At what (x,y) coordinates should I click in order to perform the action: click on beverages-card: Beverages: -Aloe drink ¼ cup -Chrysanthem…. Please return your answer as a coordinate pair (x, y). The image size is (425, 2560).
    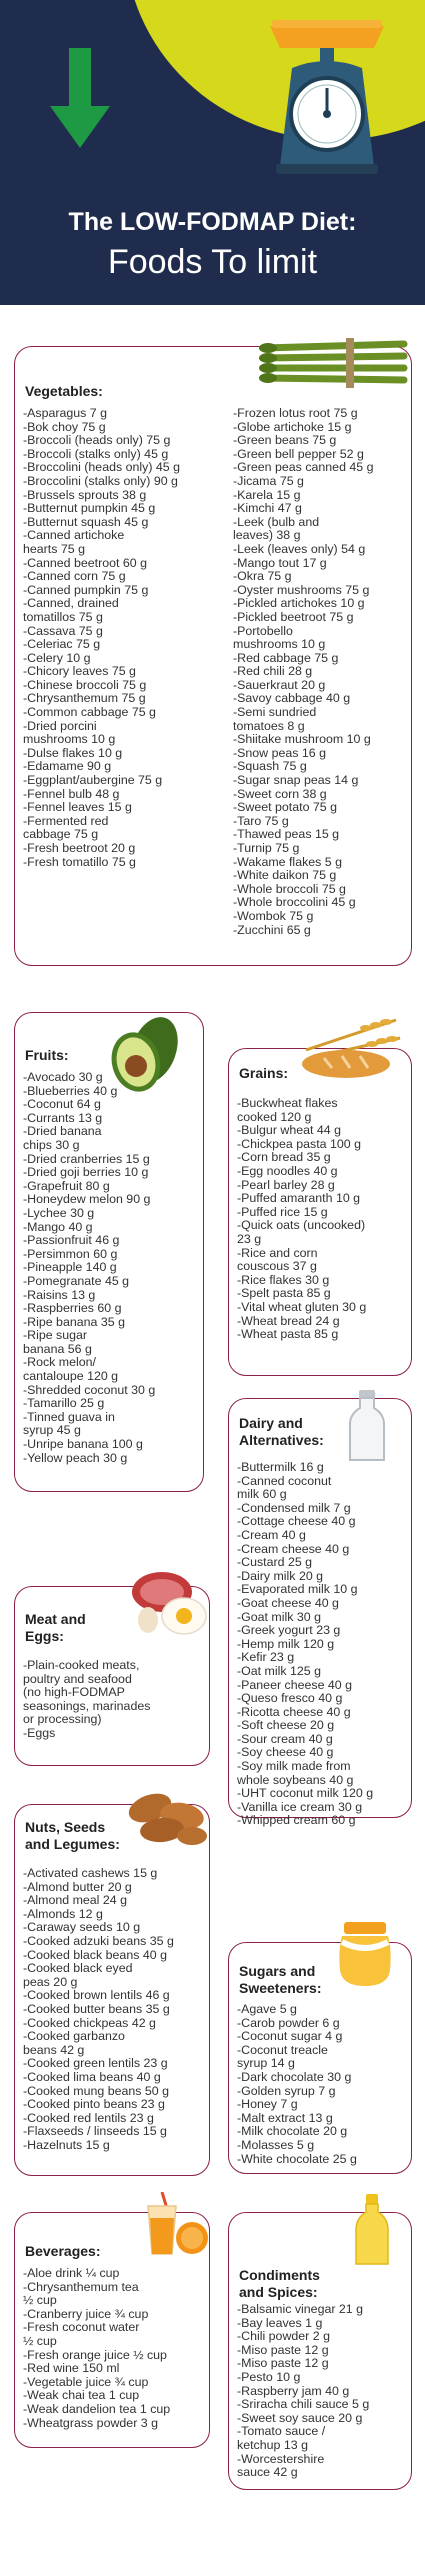
    Looking at the image, I should click on (112, 2330).